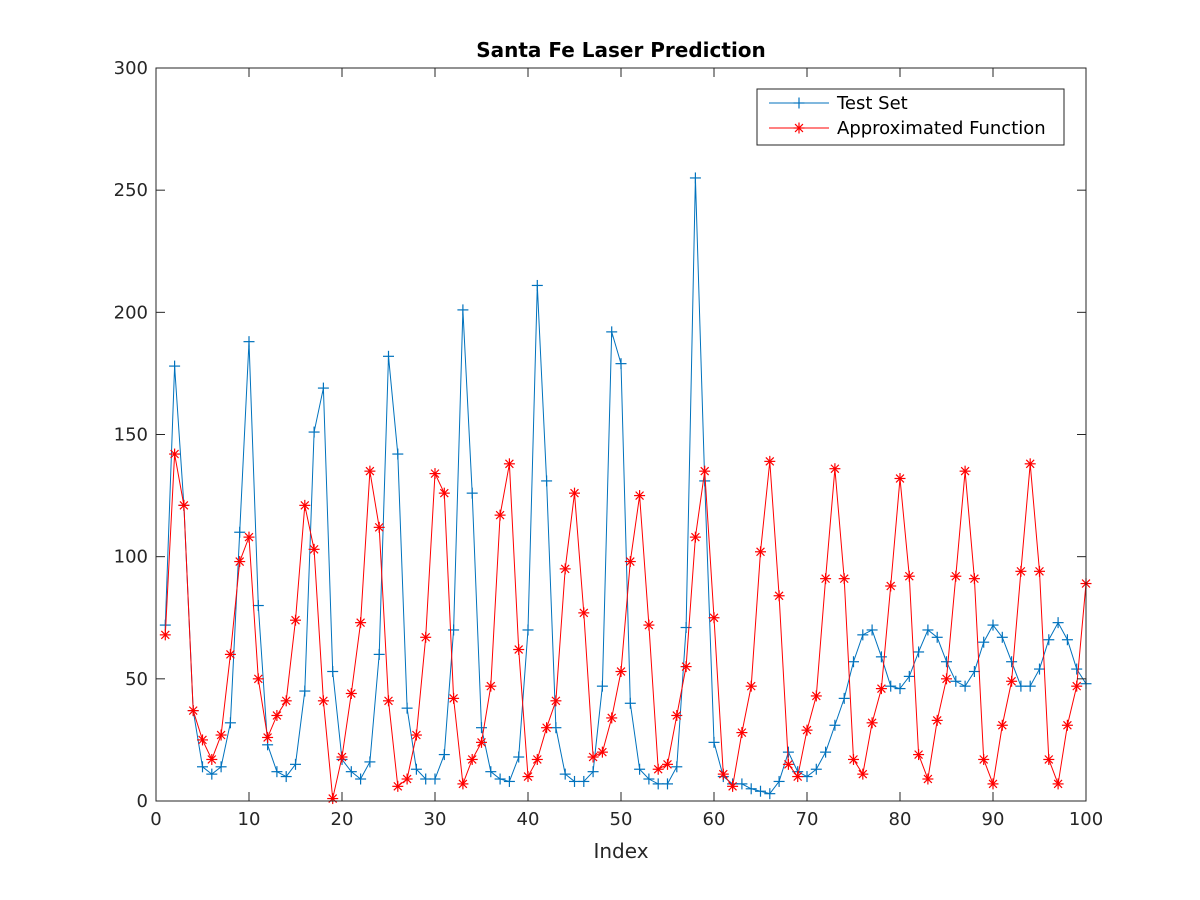  What do you see at coordinates (621, 819) in the screenshot?
I see `x-tick-label: 50` at bounding box center [621, 819].